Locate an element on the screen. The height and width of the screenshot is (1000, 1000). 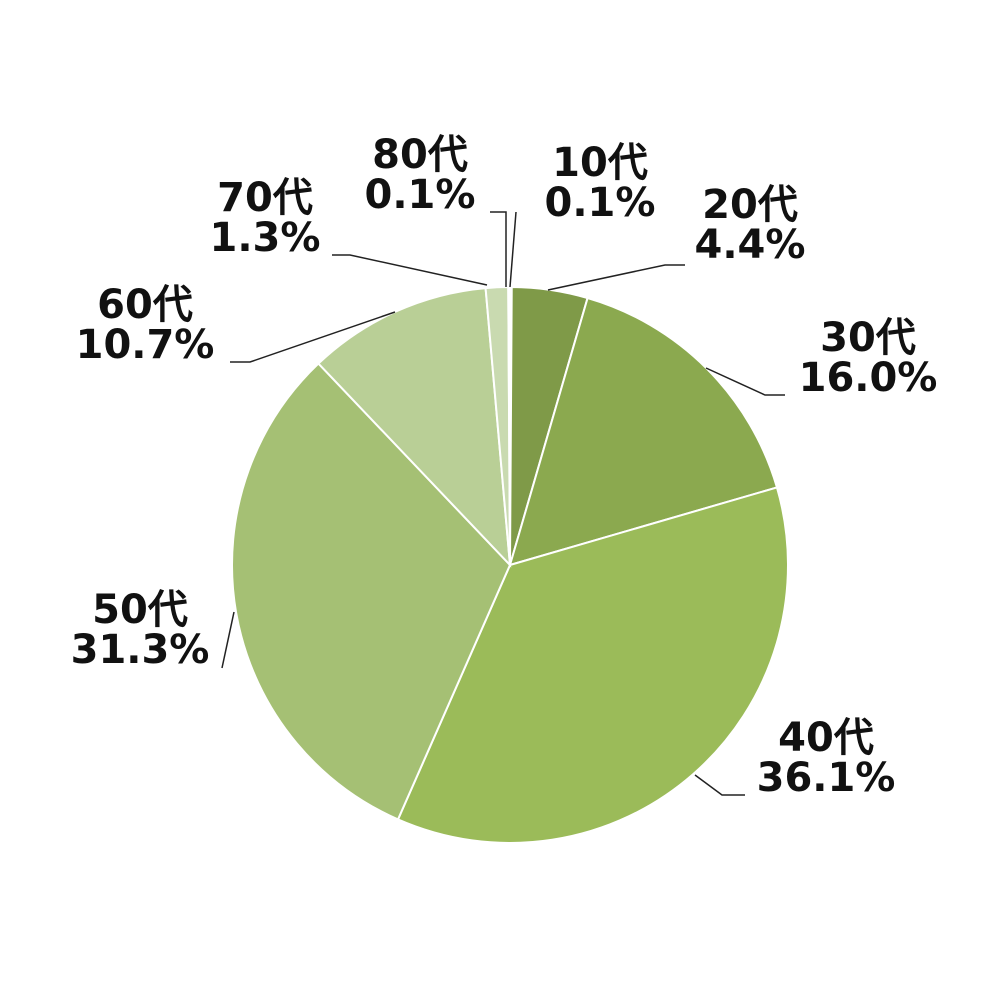
slice-category-label: 20代 is located at coordinates (750, 205).